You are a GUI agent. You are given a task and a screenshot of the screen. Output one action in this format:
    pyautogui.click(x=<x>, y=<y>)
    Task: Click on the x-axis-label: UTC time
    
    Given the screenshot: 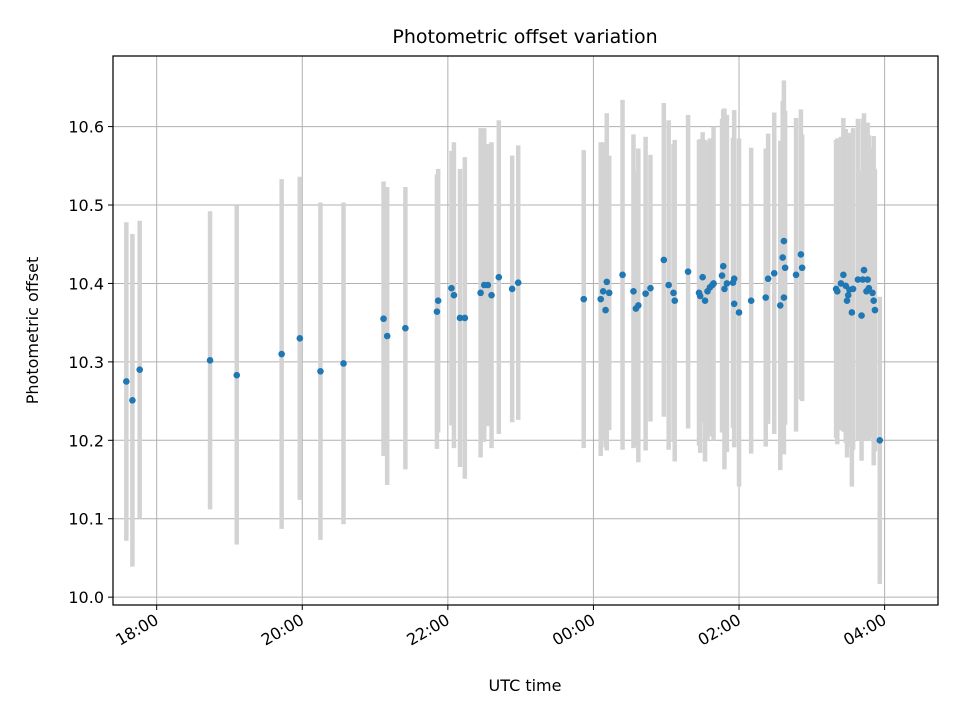 What is the action you would take?
    pyautogui.click(x=525, y=685)
    